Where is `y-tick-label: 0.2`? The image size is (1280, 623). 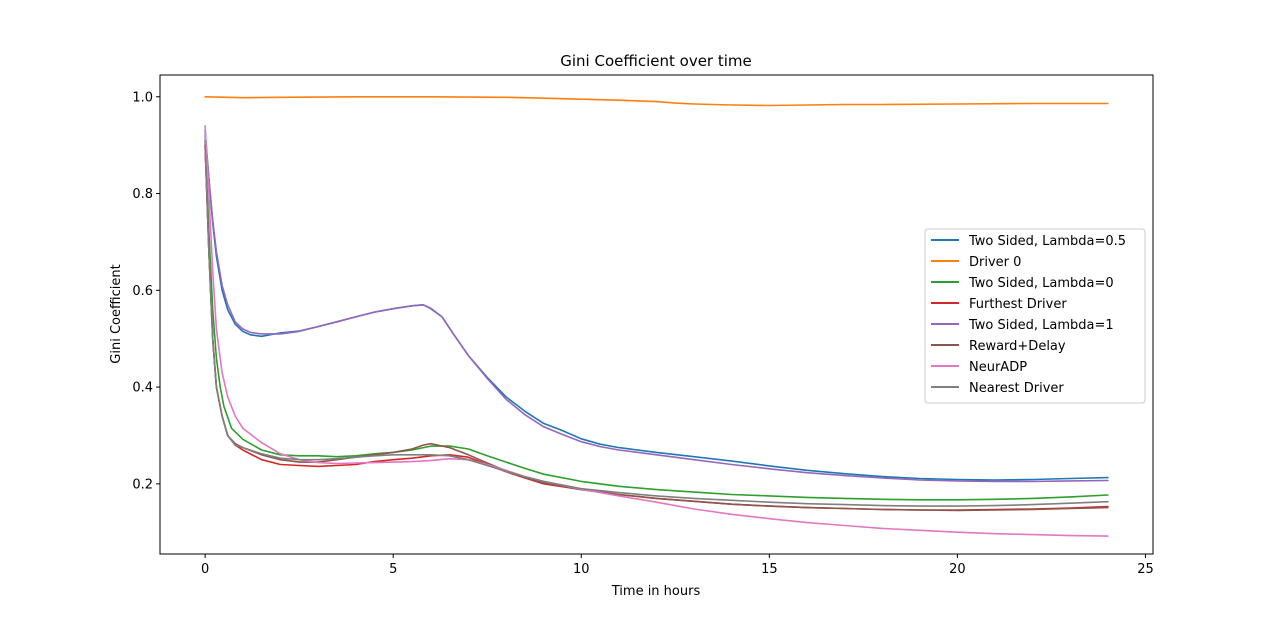 y-tick-label: 0.2 is located at coordinates (142, 484).